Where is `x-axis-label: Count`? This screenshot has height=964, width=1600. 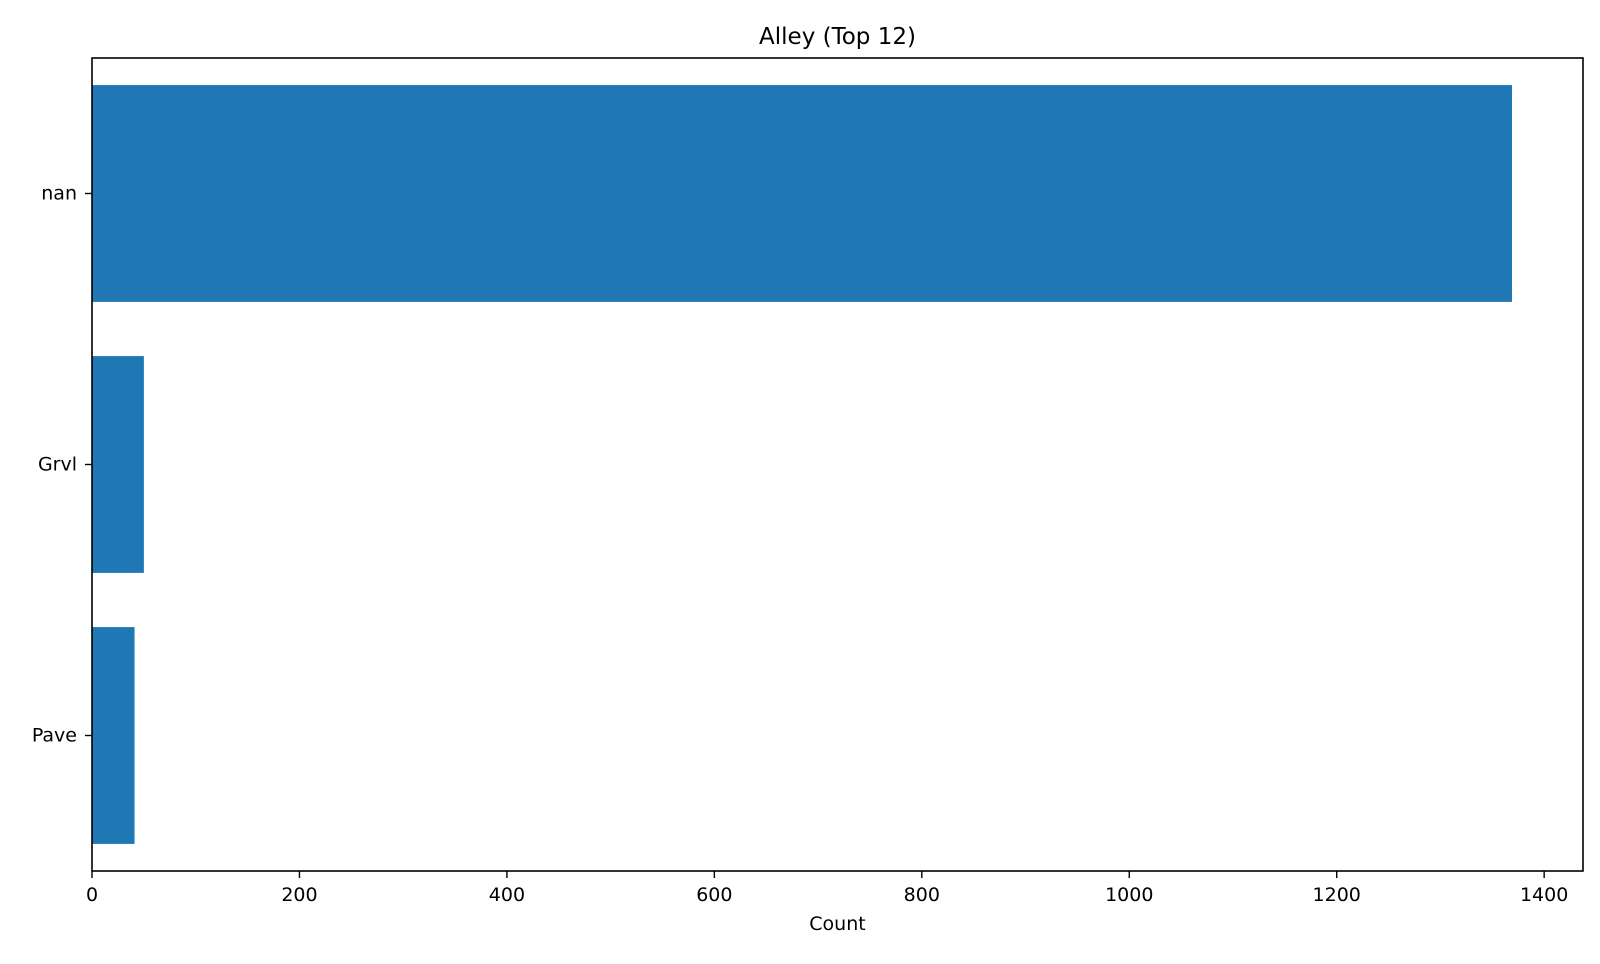
x-axis-label: Count is located at coordinates (837, 924).